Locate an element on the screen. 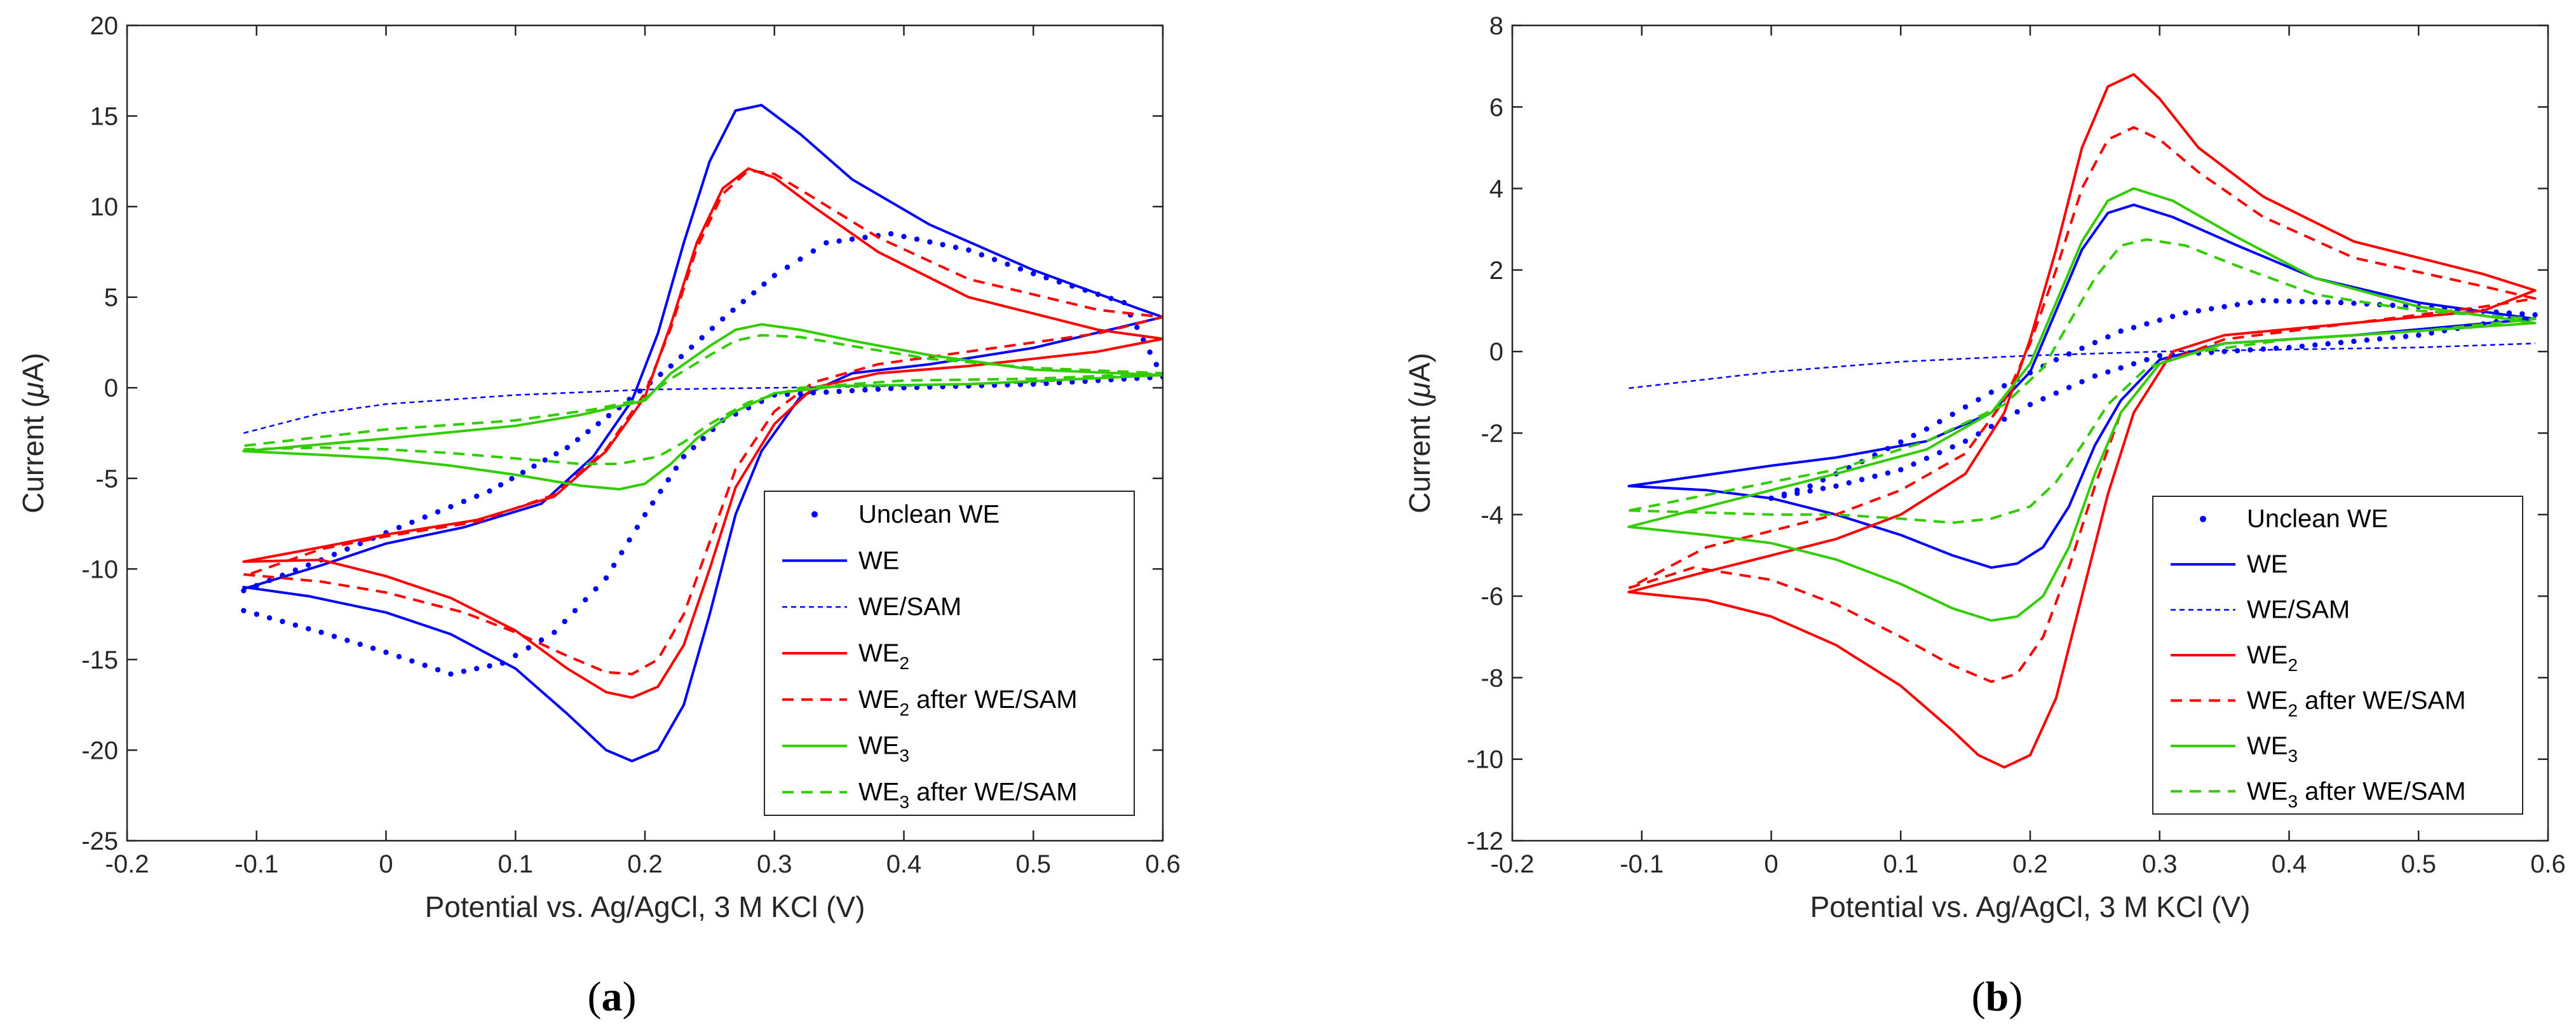  legend-item-we2-after-we-sam: WE2 after WE/SAM is located at coordinates (930, 702).